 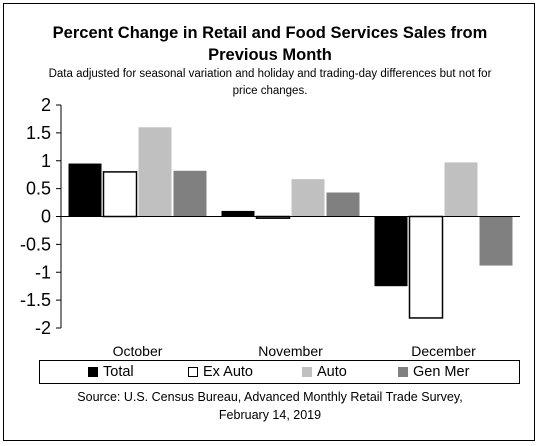 I want to click on legend-swatch-ex-auto, so click(x=193, y=372).